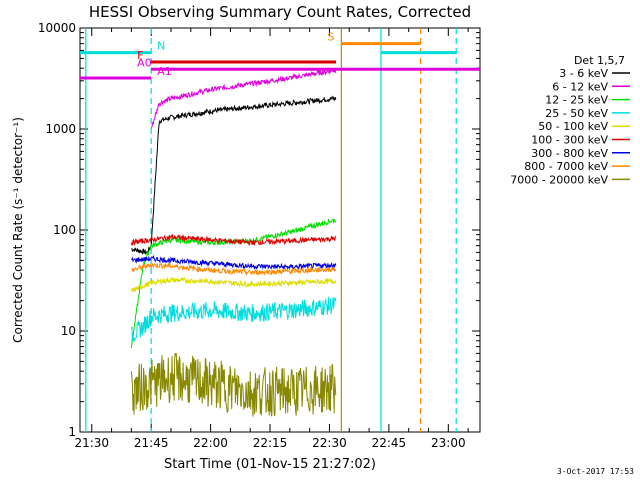 This screenshot has height=480, width=640. What do you see at coordinates (580, 86) in the screenshot?
I see `legend-entry-label: 6 - 12 keV` at bounding box center [580, 86].